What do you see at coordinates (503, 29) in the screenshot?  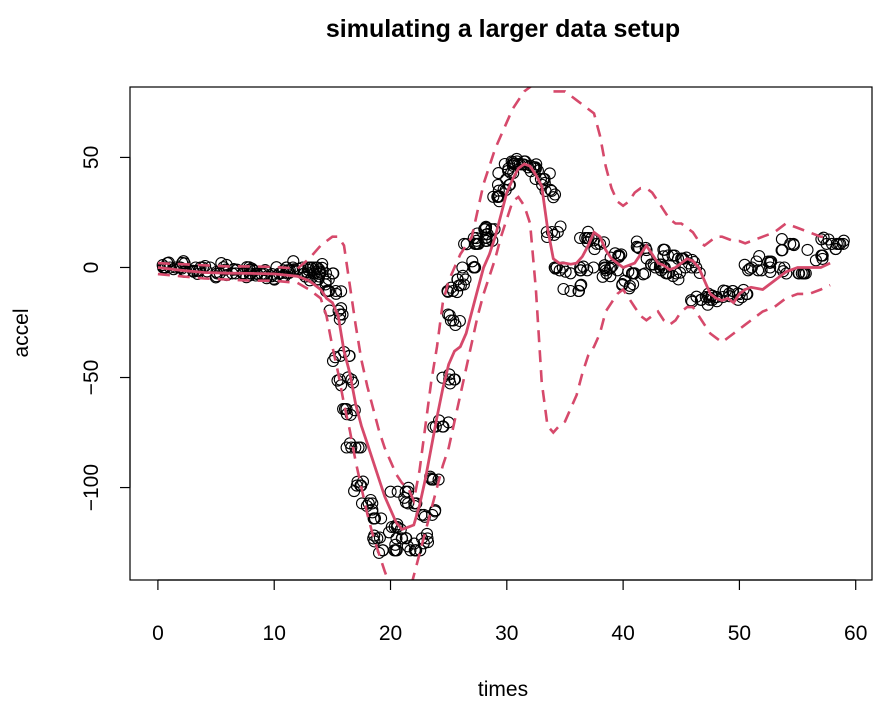 I see `chart-title: simulating a larger data setup` at bounding box center [503, 29].